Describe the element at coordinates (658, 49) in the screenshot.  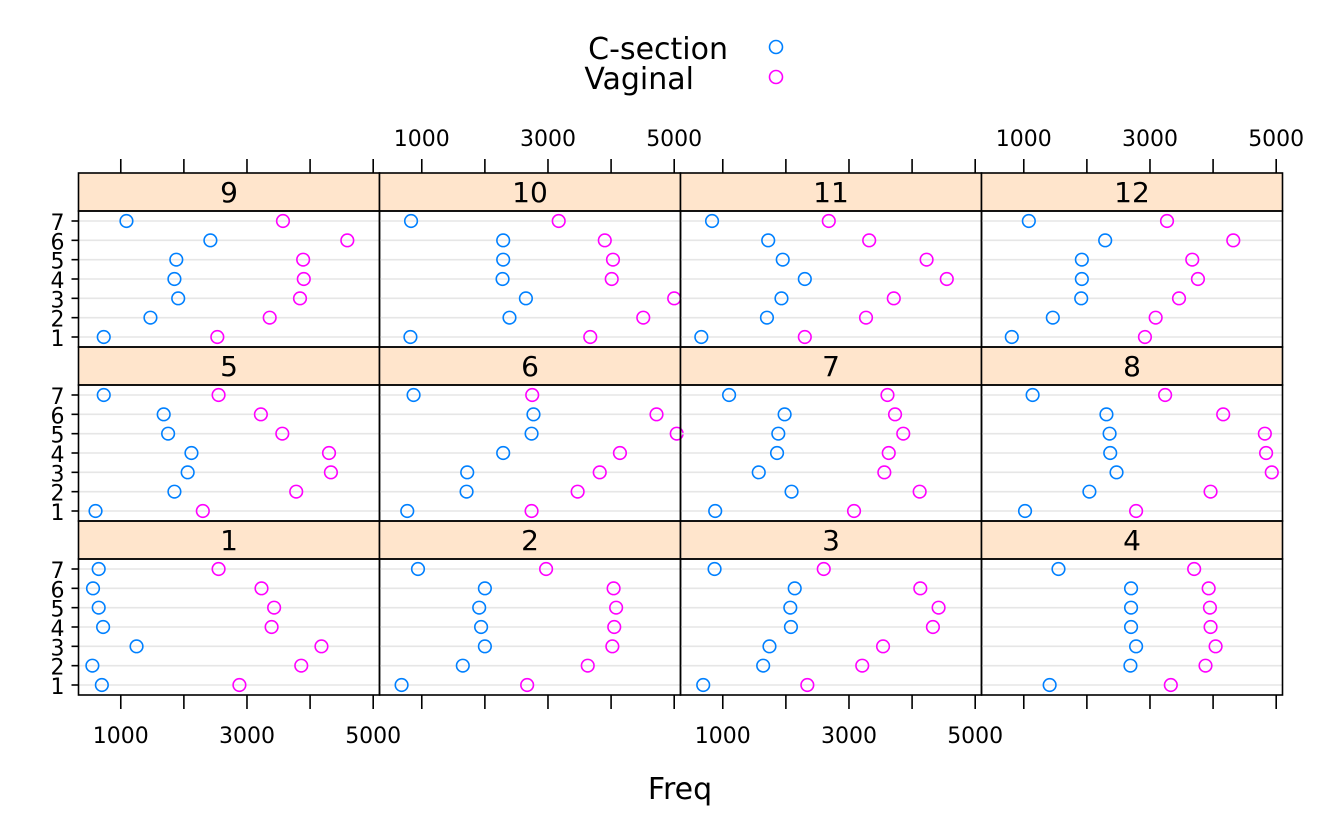
I see `legend-label-c-section: C-section` at that location.